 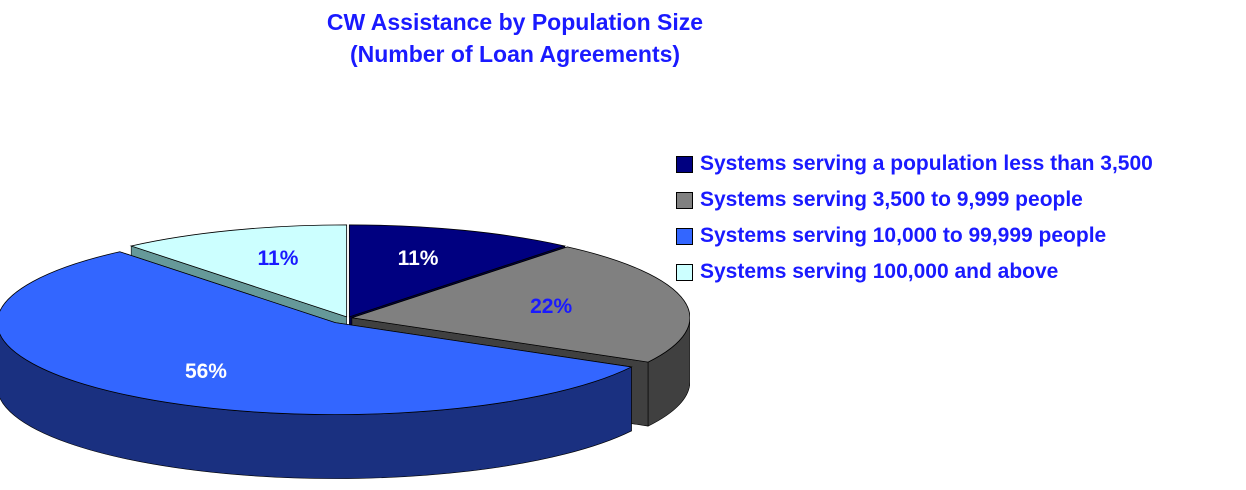 What do you see at coordinates (206, 371) in the screenshot?
I see `pie-data-label: 56%` at bounding box center [206, 371].